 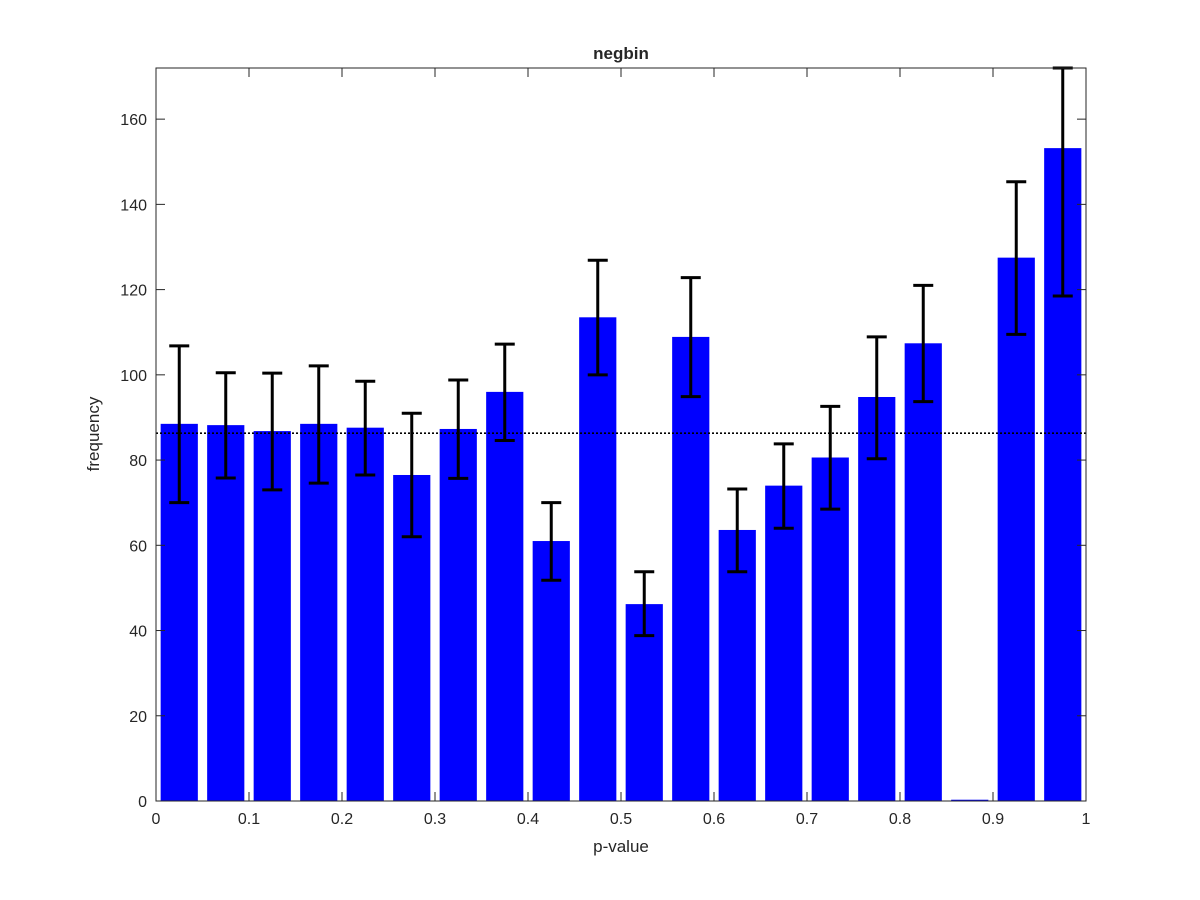 I want to click on y-tick-label: 0, so click(x=142, y=802).